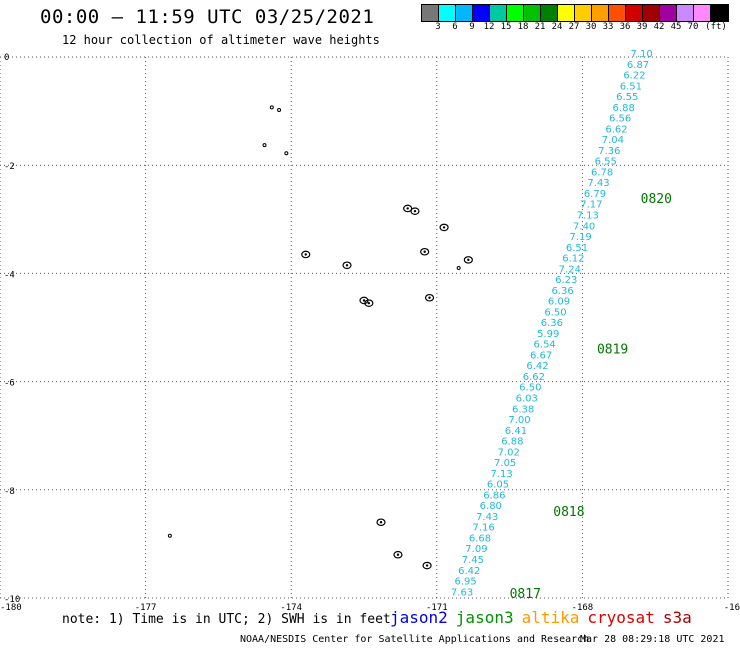  What do you see at coordinates (591, 27) in the screenshot?
I see `colorbar-label: 30` at bounding box center [591, 27].